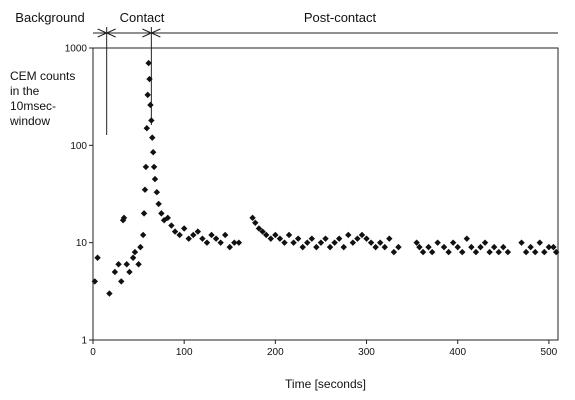 Image resolution: width=575 pixels, height=400 pixels. Describe the element at coordinates (33, 106) in the screenshot. I see `y-axis-label-line: 10msec-` at that location.